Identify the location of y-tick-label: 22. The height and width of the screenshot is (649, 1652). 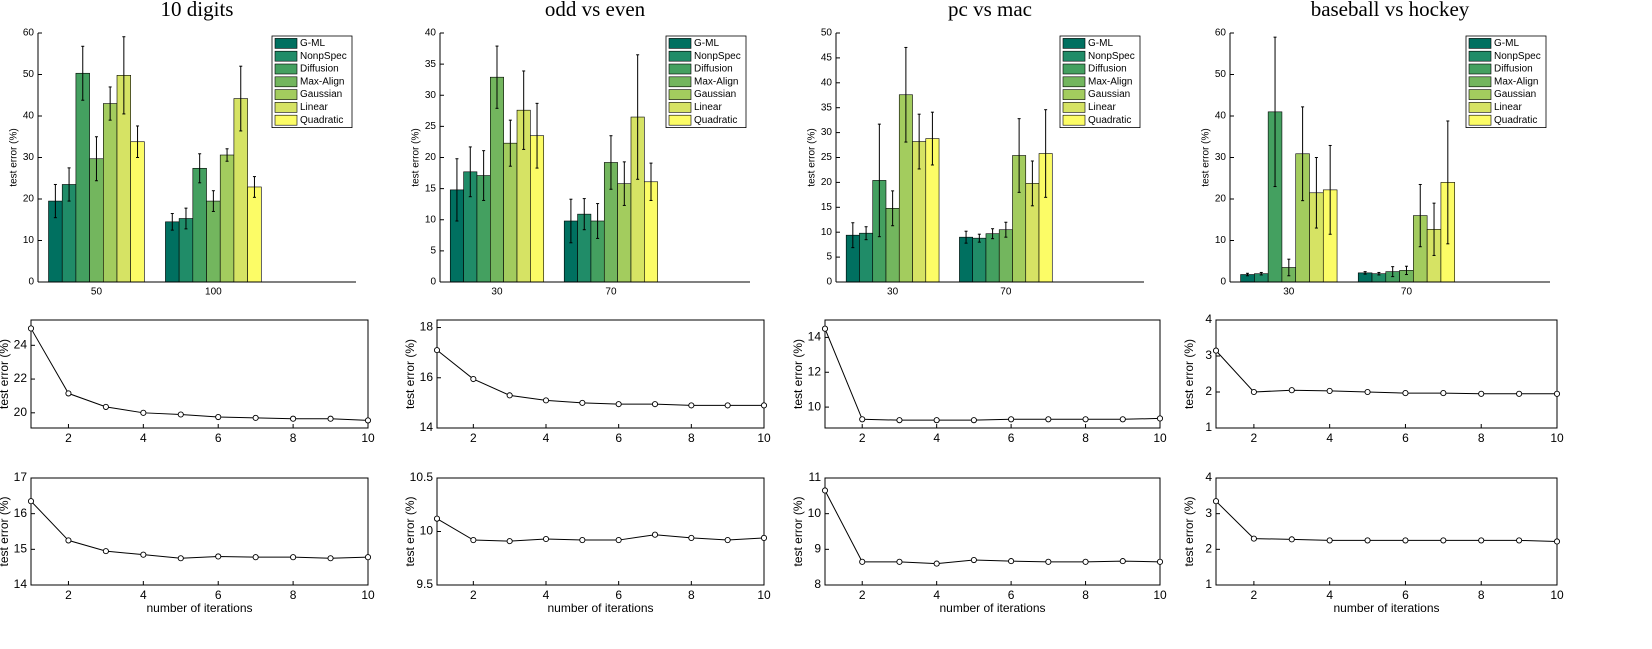
(21, 378).